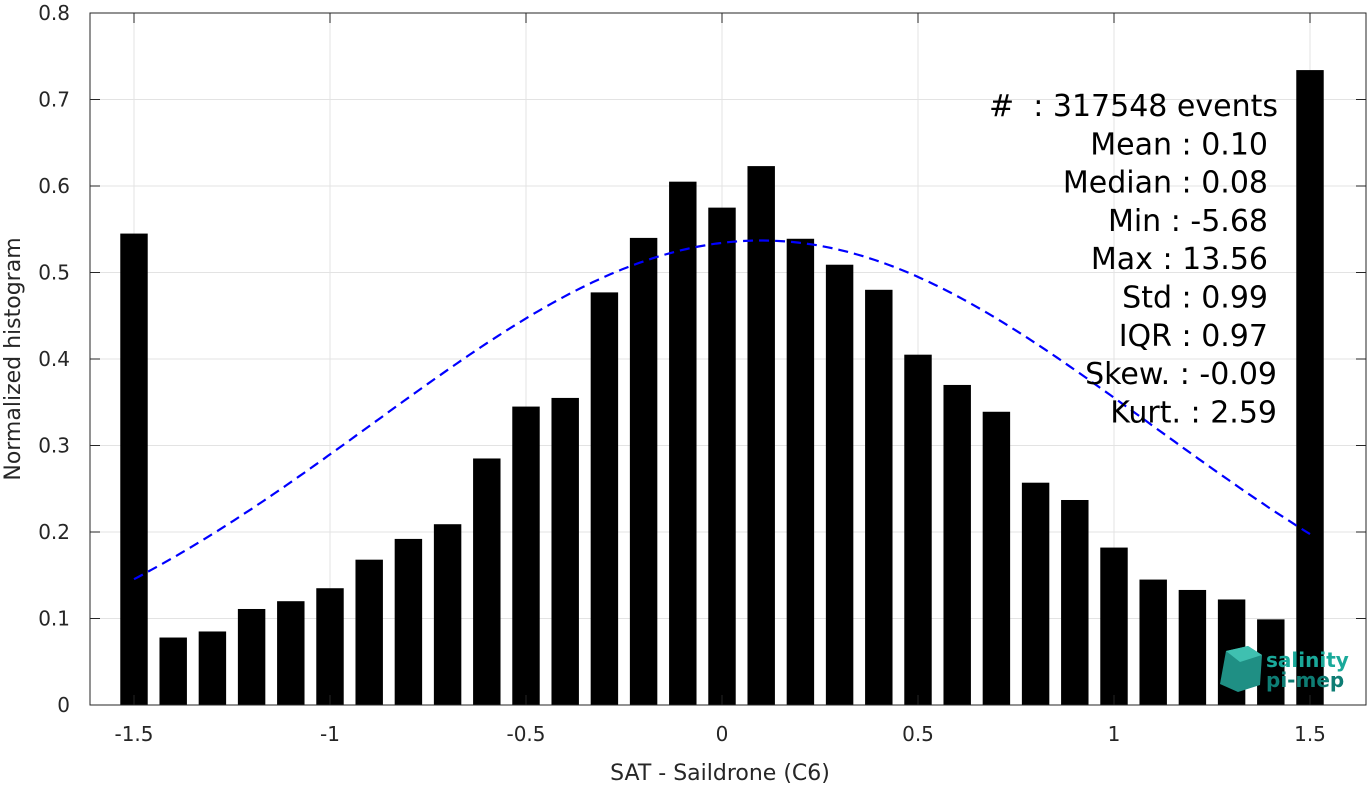 The height and width of the screenshot is (785, 1367). What do you see at coordinates (54, 13) in the screenshot?
I see `y-tick-label-8: 0.8` at bounding box center [54, 13].